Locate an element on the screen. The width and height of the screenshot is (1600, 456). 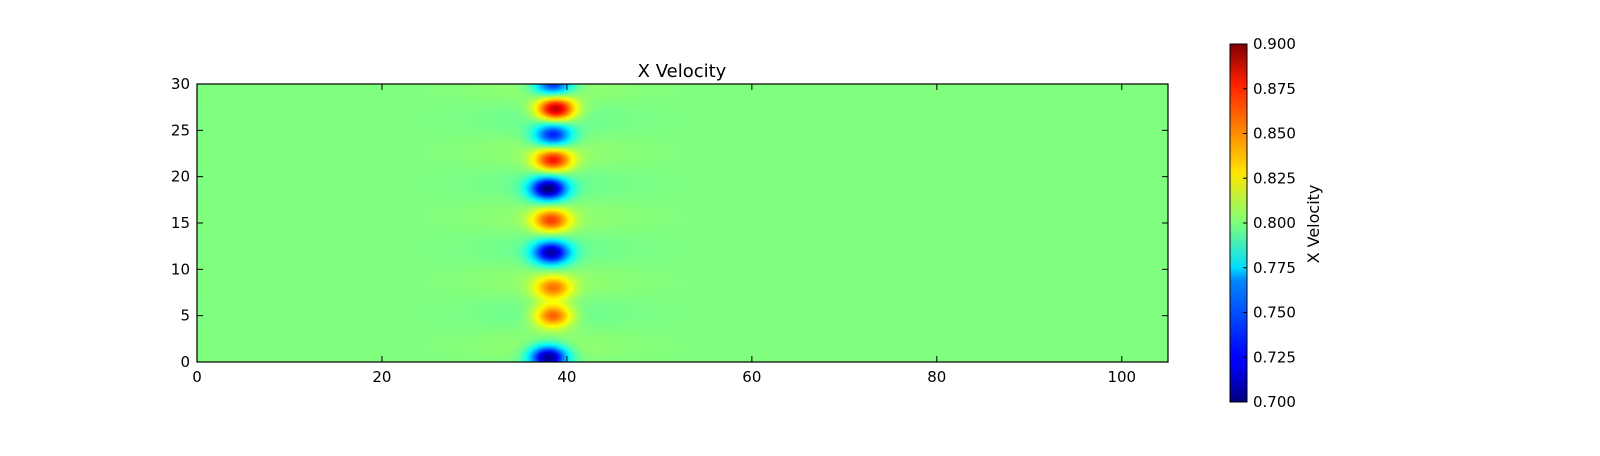
colorbar-tick-label: 0.875 is located at coordinates (1274, 89).